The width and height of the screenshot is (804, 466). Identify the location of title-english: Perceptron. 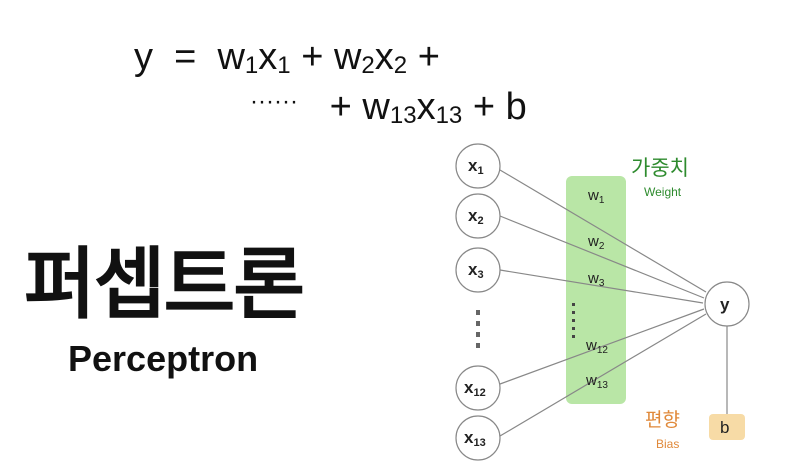
(163, 358).